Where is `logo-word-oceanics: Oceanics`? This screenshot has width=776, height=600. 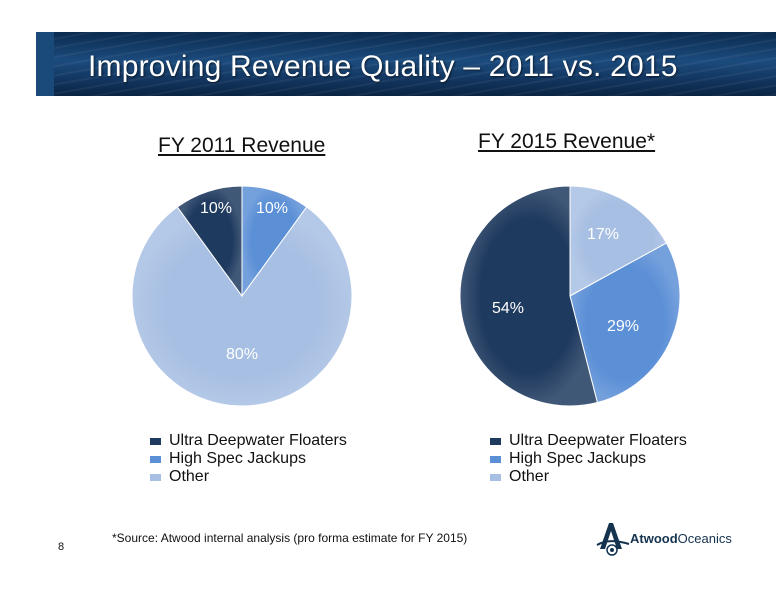 logo-word-oceanics: Oceanics is located at coordinates (704, 538).